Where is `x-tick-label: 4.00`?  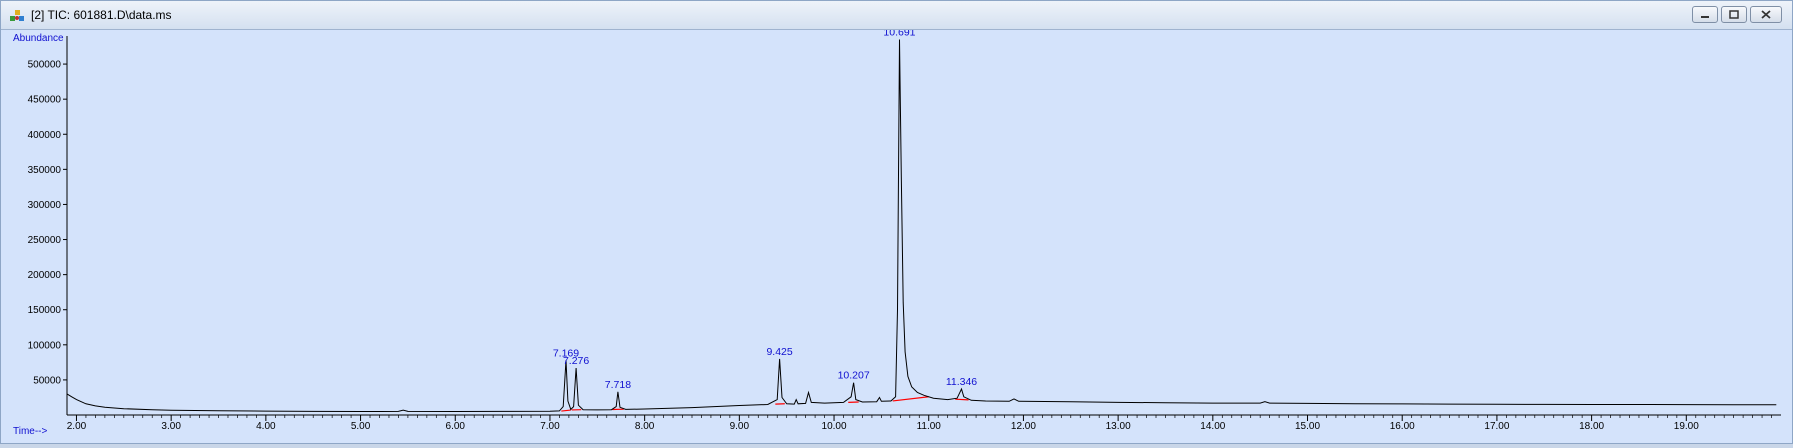
x-tick-label: 4.00 is located at coordinates (266, 426).